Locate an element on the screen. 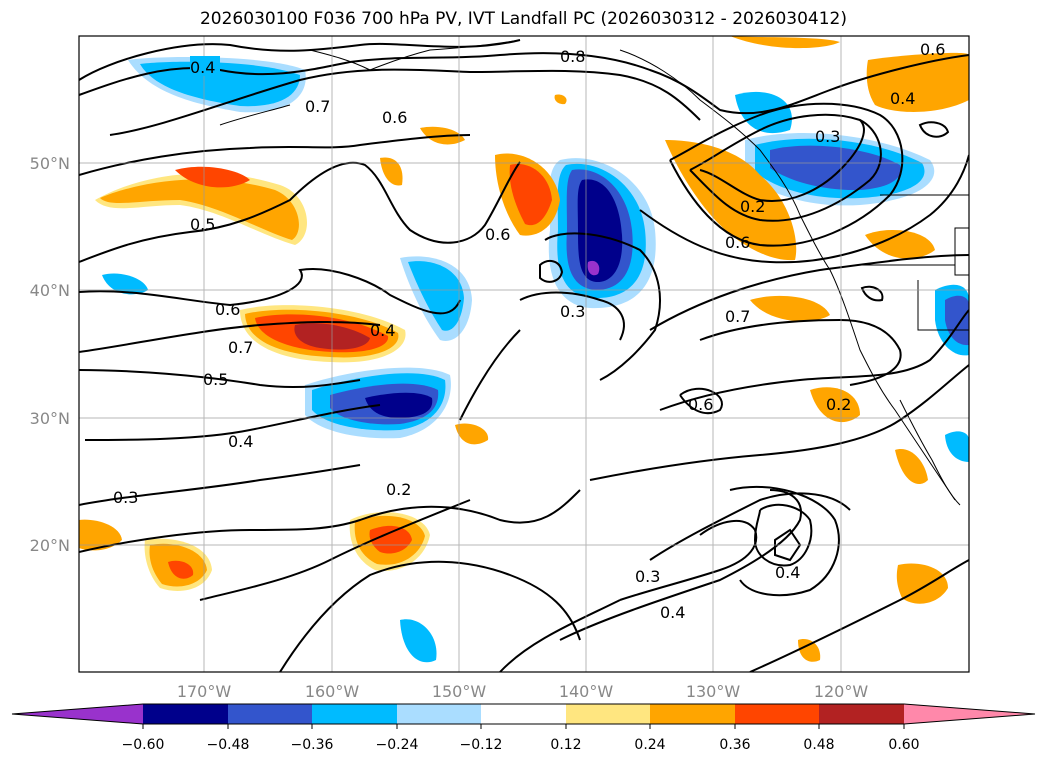 The width and height of the screenshot is (1047, 765). colorbar-tick-label: −0.12 is located at coordinates (481, 745).